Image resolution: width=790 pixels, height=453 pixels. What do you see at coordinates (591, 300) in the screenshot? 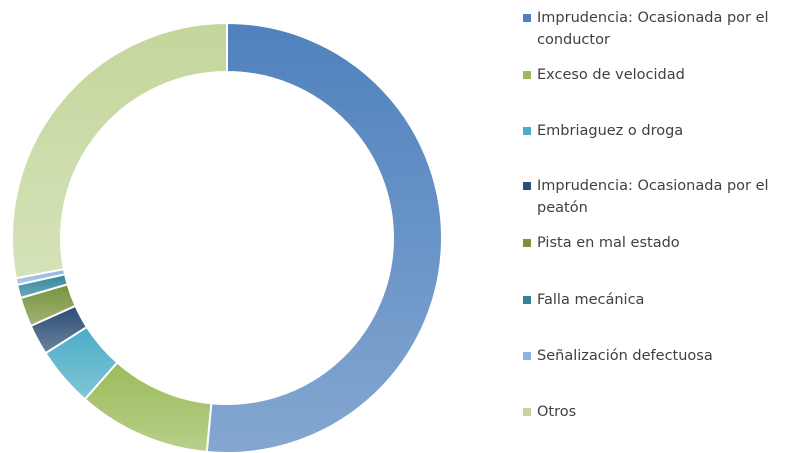
I see `legend-label: Falla mecánica` at bounding box center [591, 300].